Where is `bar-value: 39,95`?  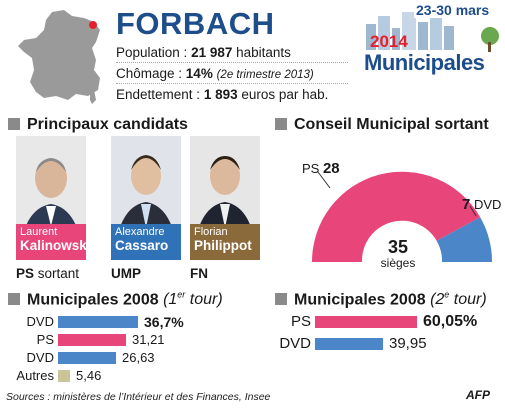
bar-value: 39,95 is located at coordinates (408, 343).